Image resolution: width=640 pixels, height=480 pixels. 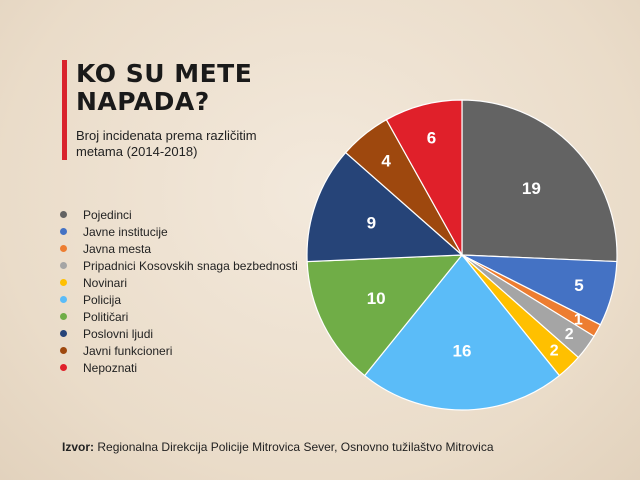 What do you see at coordinates (125, 231) in the screenshot?
I see `legend-label: Javne institucije` at bounding box center [125, 231].